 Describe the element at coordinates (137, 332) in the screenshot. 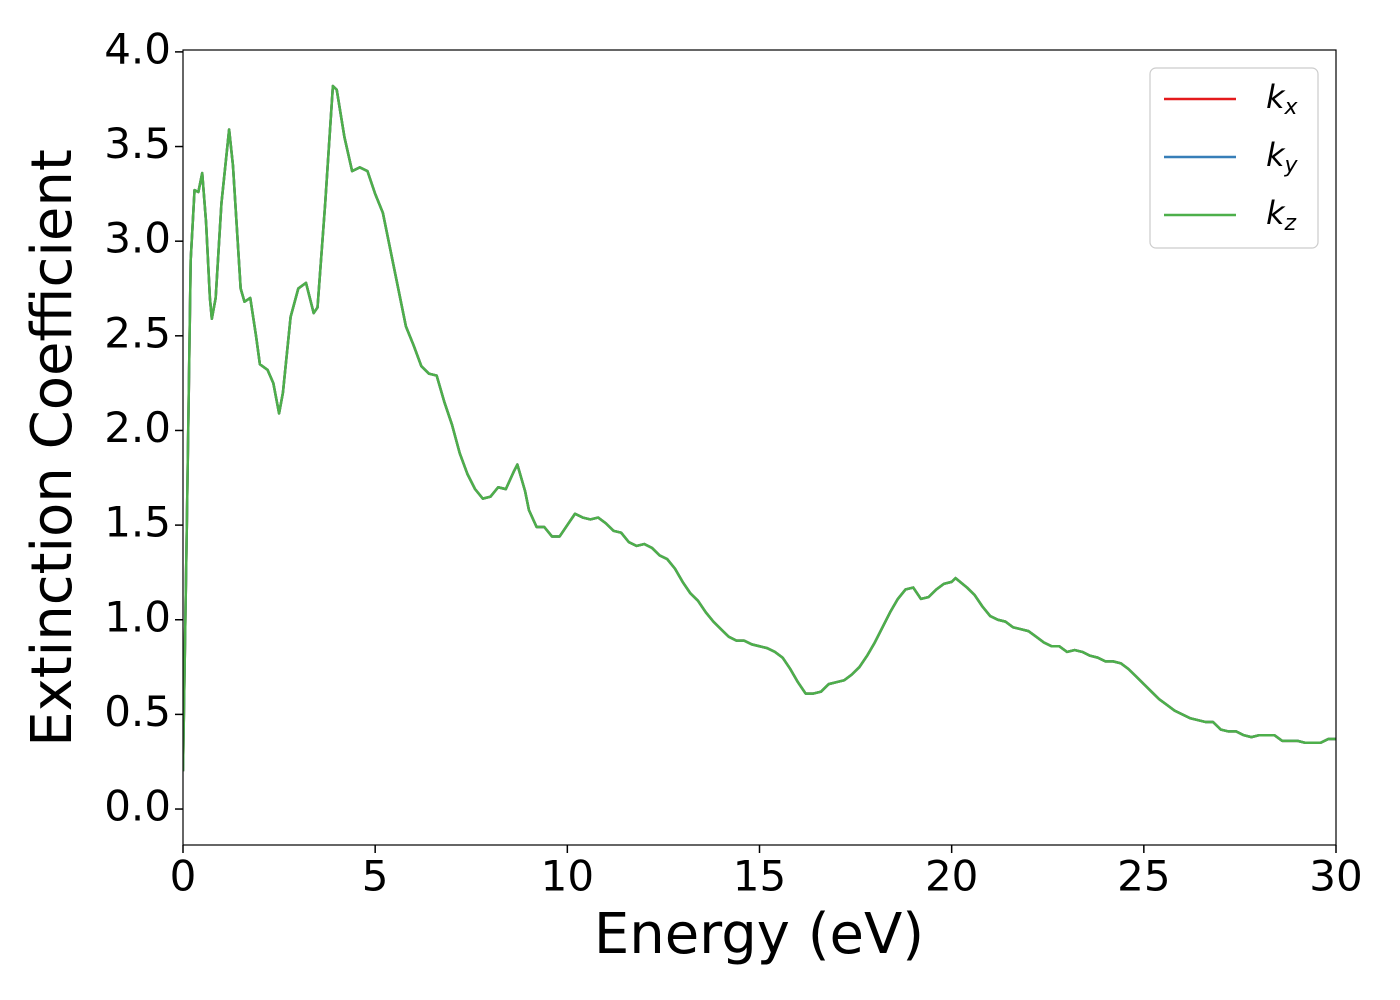

I see `y-tick-label: 2.5` at that location.